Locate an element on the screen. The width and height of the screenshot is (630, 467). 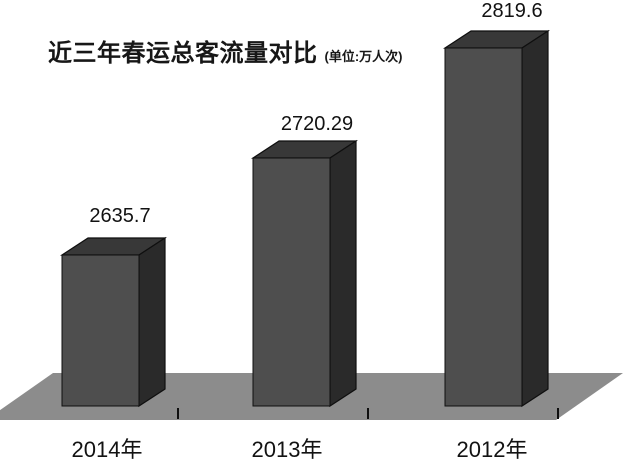
bar-group: 2720.29 is located at coordinates (304, 260).